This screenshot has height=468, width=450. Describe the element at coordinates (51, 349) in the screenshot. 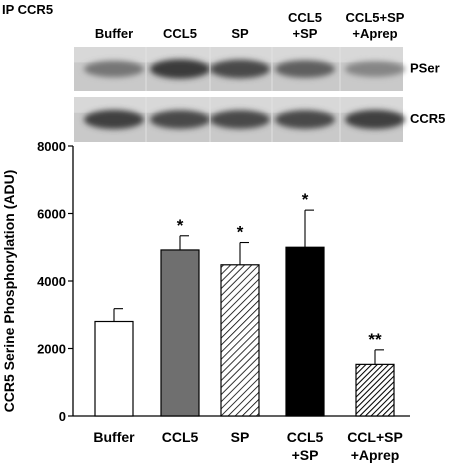

I see `y-tick-label: 2000` at that location.